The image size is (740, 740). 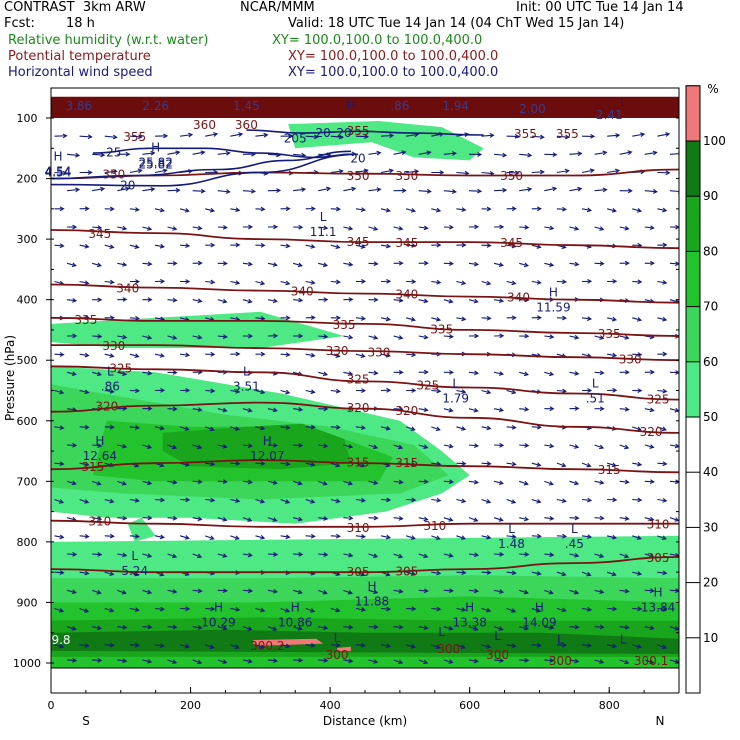 I want to click on extremum-L: L5.24, so click(x=134, y=563).